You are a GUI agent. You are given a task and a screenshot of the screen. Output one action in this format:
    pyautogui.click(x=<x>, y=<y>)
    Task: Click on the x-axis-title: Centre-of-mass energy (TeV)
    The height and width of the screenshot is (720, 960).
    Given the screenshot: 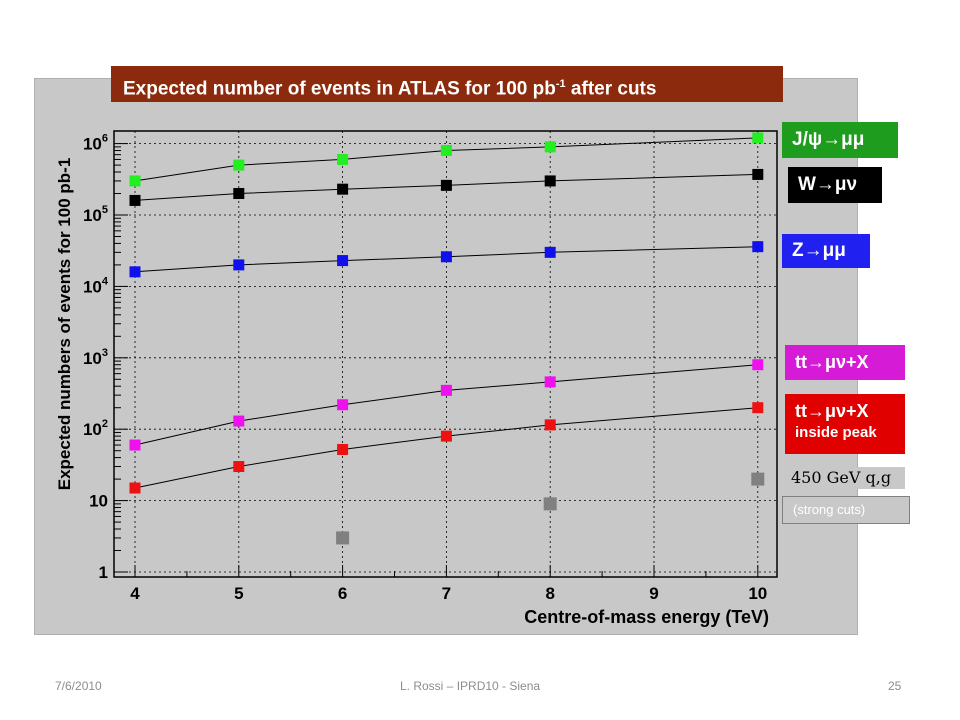 What is the action you would take?
    pyautogui.click(x=646, y=617)
    